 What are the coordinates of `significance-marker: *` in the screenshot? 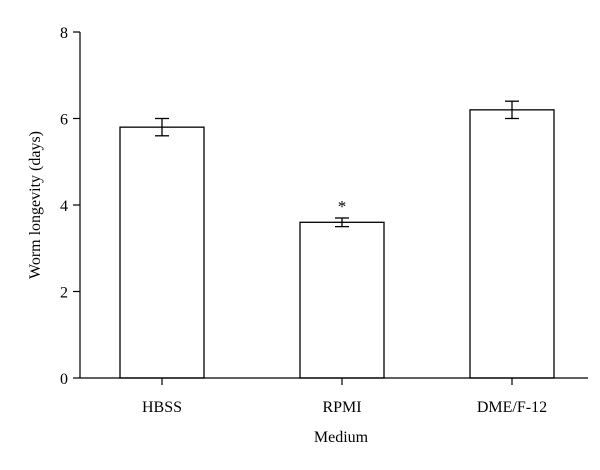 It's located at (342, 206).